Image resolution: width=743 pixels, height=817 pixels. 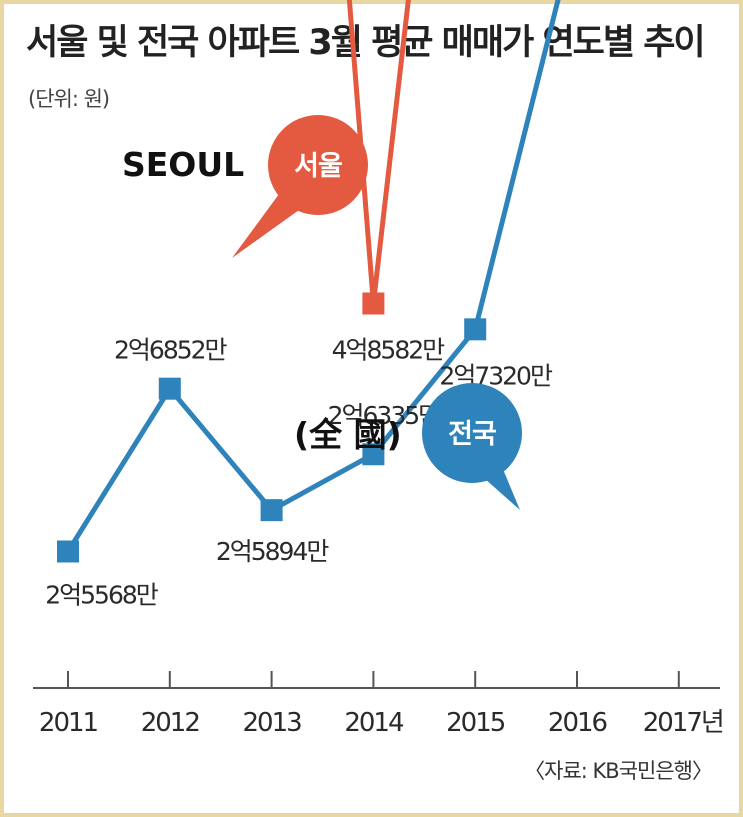 What do you see at coordinates (171, 350) in the screenshot?
I see `nation-label-2012: 2억6852만` at bounding box center [171, 350].